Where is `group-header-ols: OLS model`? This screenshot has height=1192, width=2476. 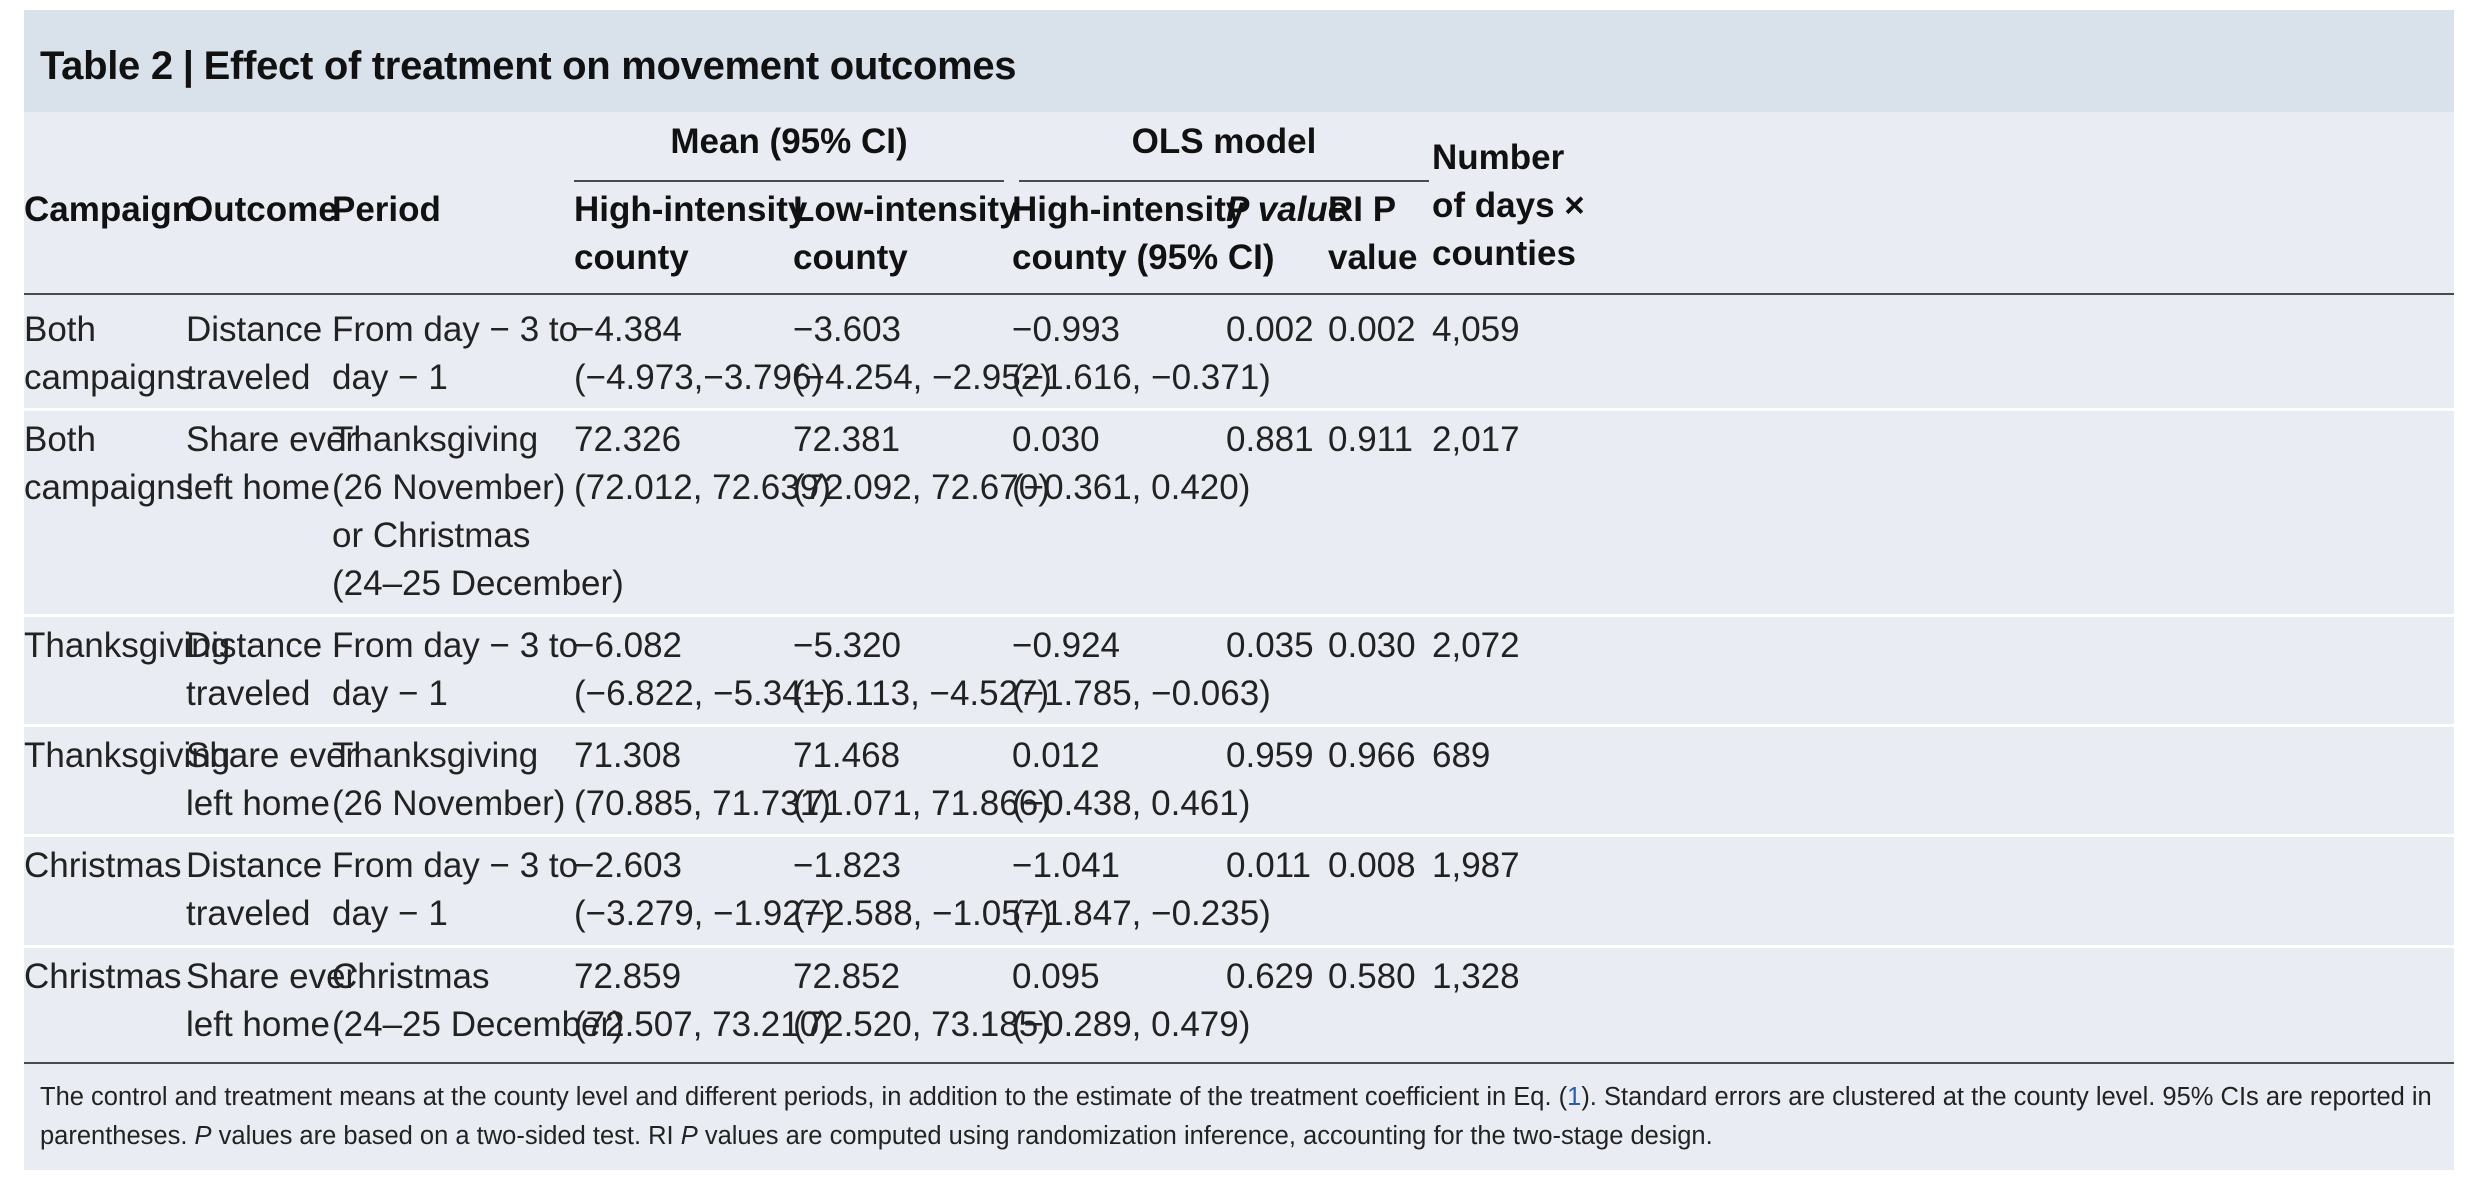
group-header-ols: OLS model is located at coordinates (1224, 141).